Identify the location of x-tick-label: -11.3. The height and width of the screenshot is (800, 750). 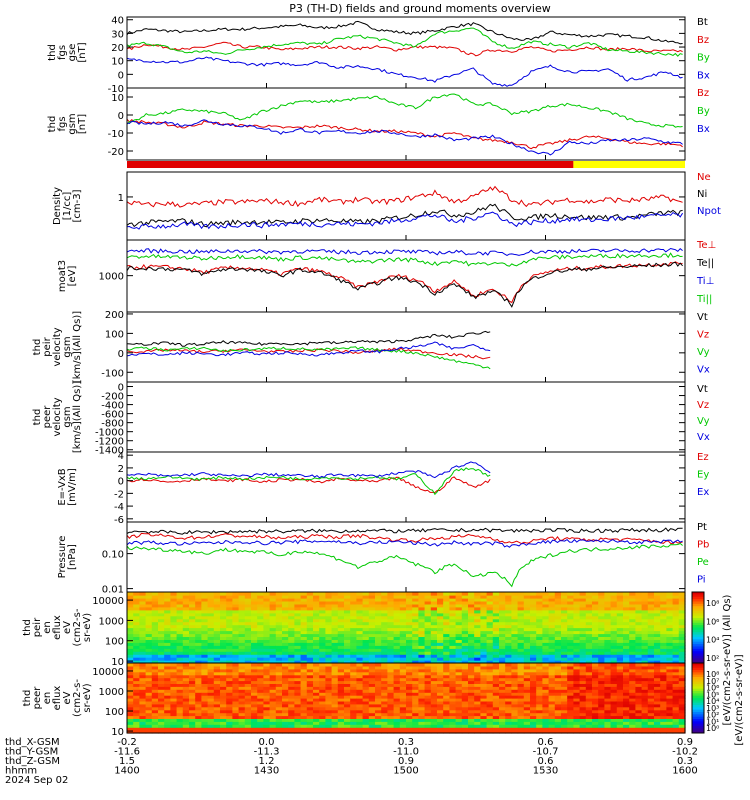
(267, 752).